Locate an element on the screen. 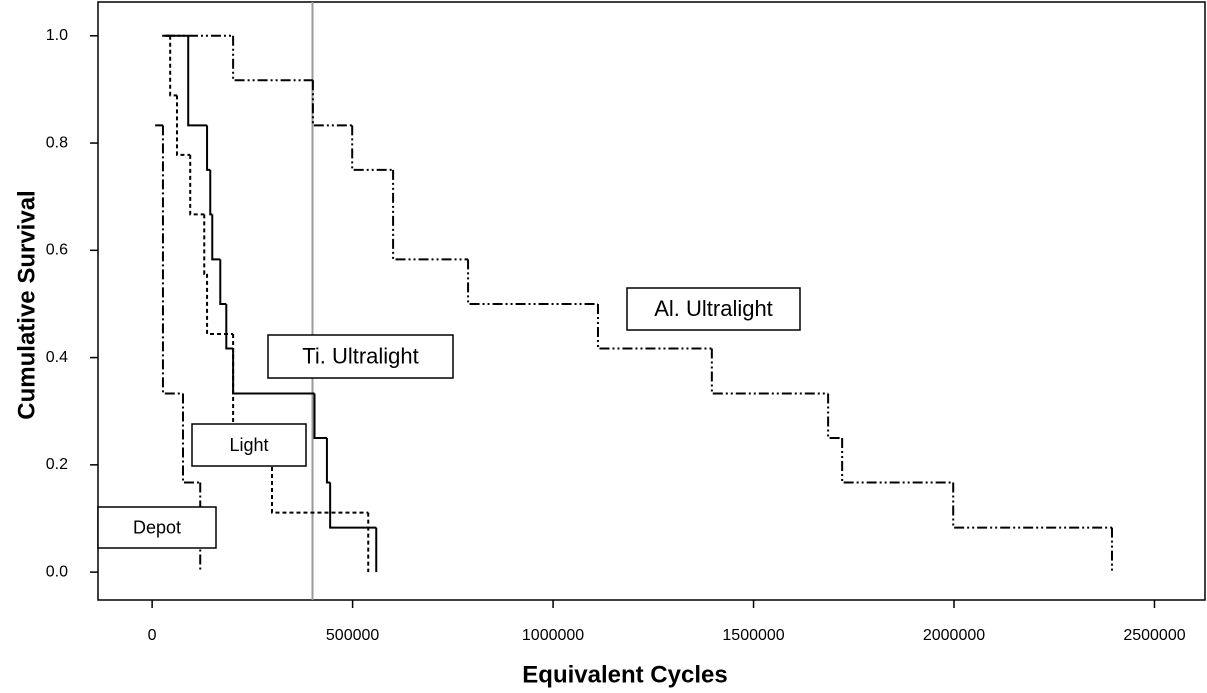 The height and width of the screenshot is (693, 1207). series-label: Ti. Ultralight is located at coordinates (360, 355).